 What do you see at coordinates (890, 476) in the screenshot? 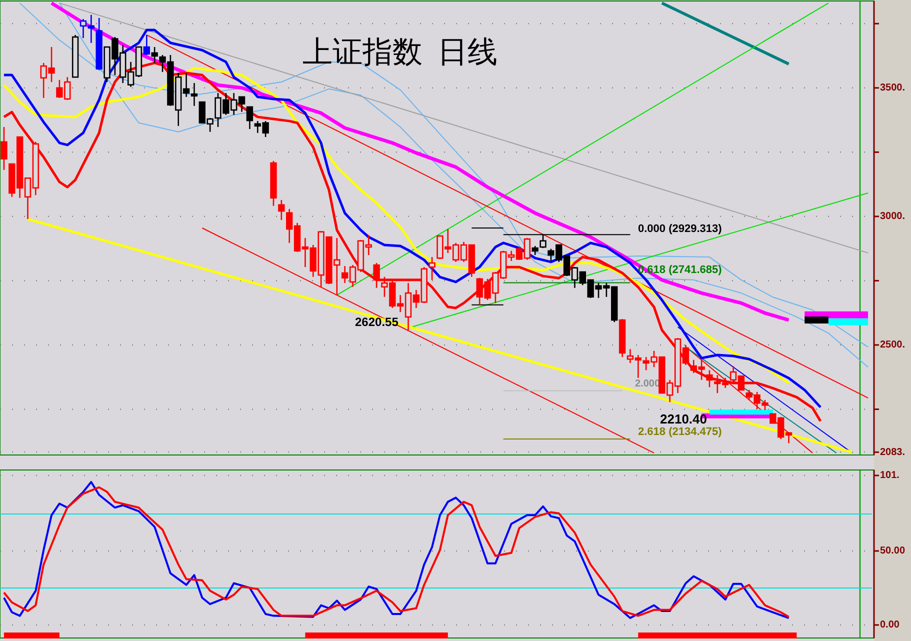
I see `y-tick-label: 101.` at bounding box center [890, 476].